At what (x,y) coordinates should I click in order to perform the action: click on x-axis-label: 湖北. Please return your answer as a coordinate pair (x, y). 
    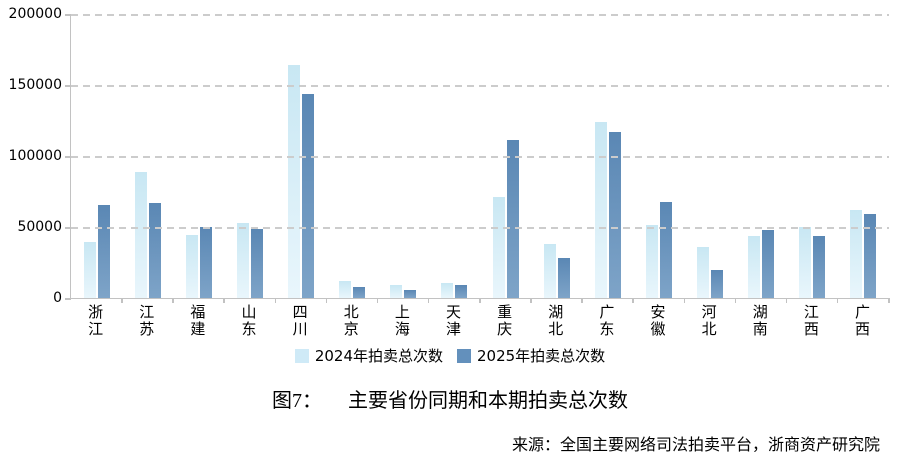
    Looking at the image, I should click on (556, 320).